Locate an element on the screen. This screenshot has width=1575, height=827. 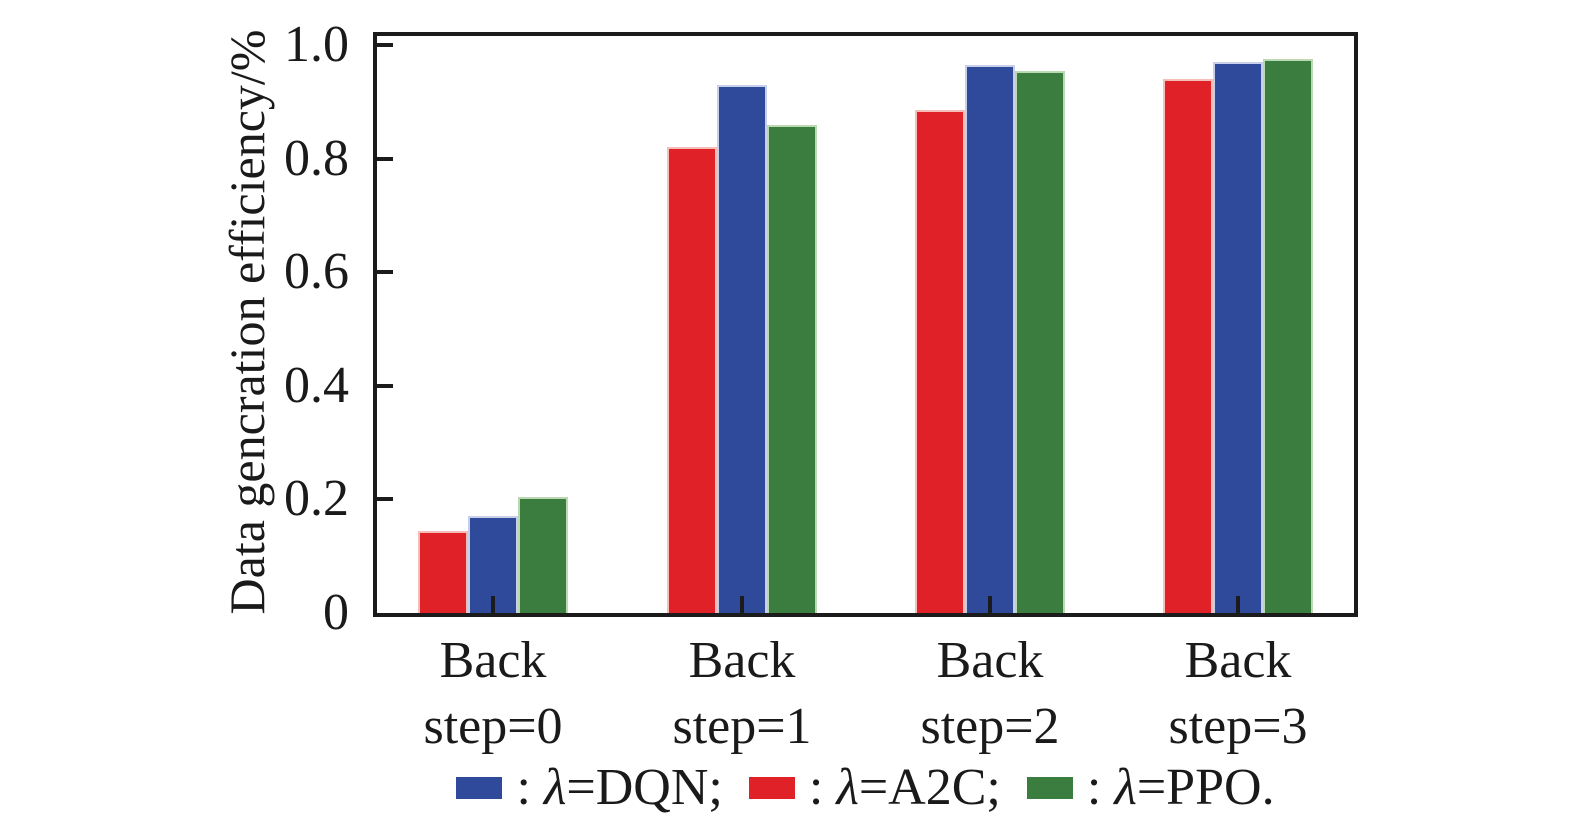
y-tick-label-0: 0 is located at coordinates (336, 612).